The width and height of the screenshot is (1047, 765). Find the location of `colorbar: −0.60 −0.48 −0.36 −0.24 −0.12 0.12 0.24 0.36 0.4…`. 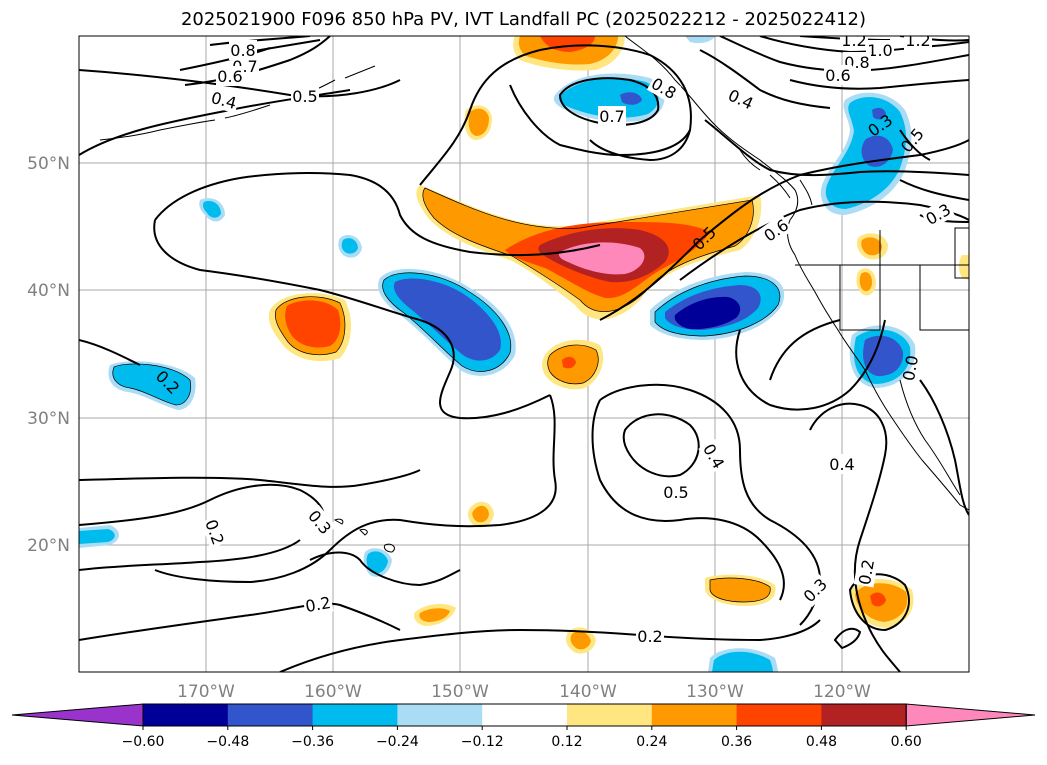

colorbar: −0.60 −0.48 −0.36 −0.24 −0.12 0.12 0.24 0.36 0.4… is located at coordinates (523, 726).